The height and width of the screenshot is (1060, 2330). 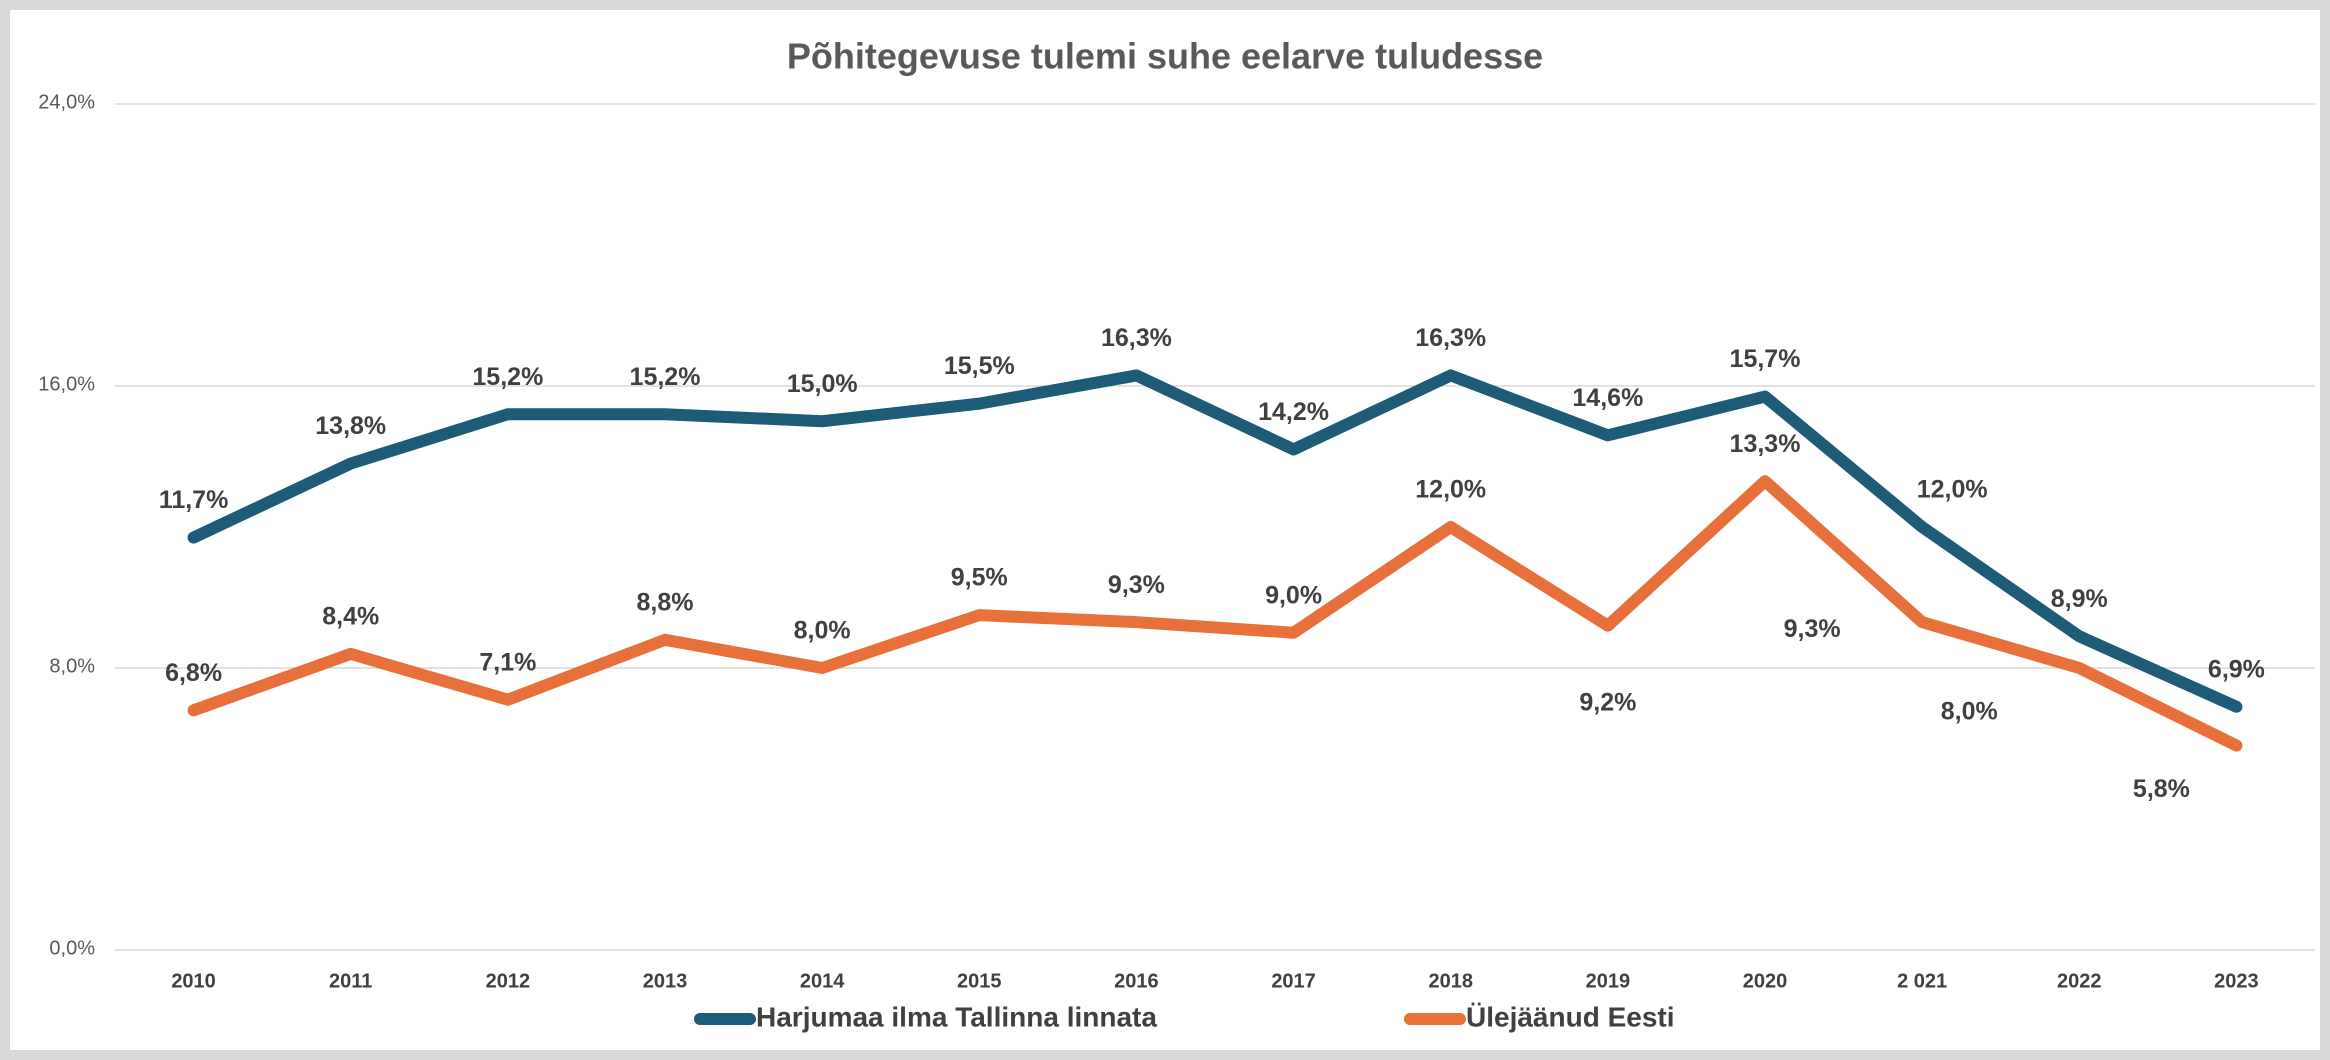 I want to click on legend-label: Harjumaa ilma Tallinna linnata, so click(x=956, y=1016).